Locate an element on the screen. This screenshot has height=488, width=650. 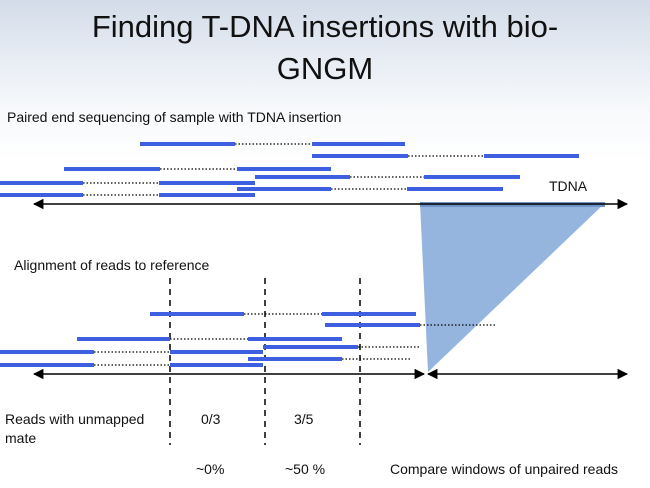
window-dividers is located at coordinates (265, 361).